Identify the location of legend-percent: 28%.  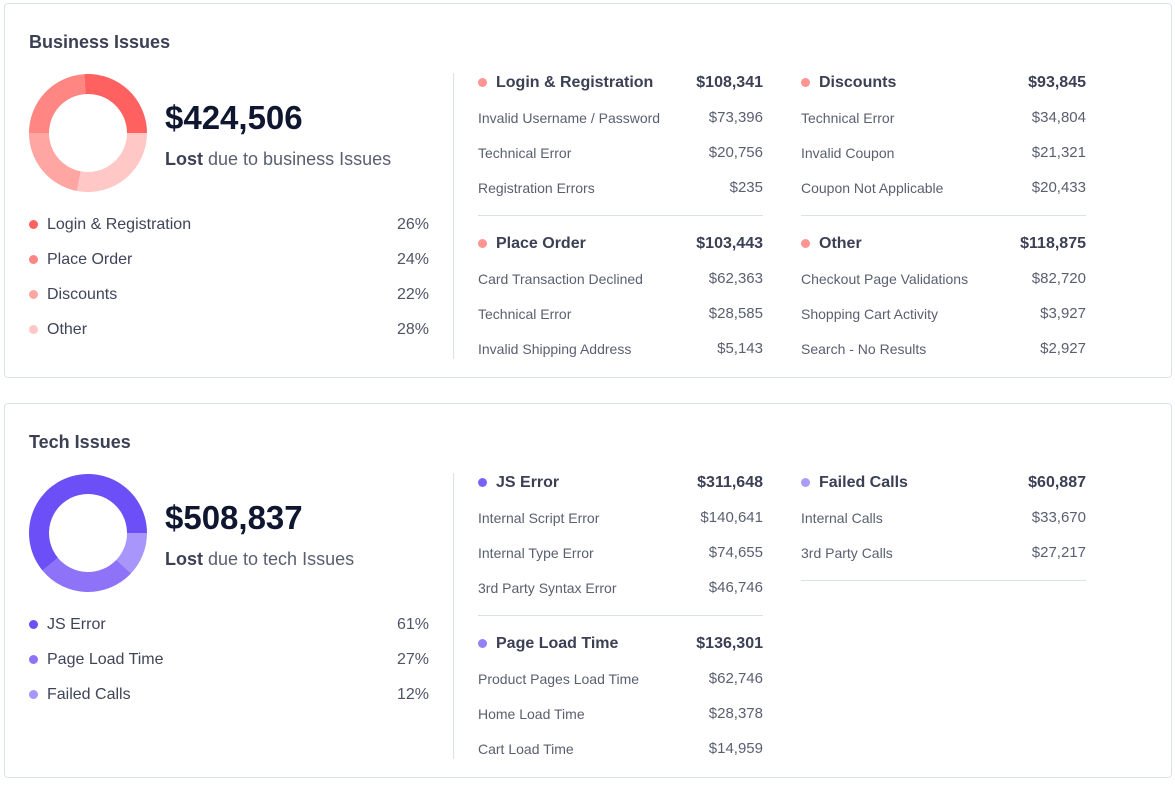
(412, 329).